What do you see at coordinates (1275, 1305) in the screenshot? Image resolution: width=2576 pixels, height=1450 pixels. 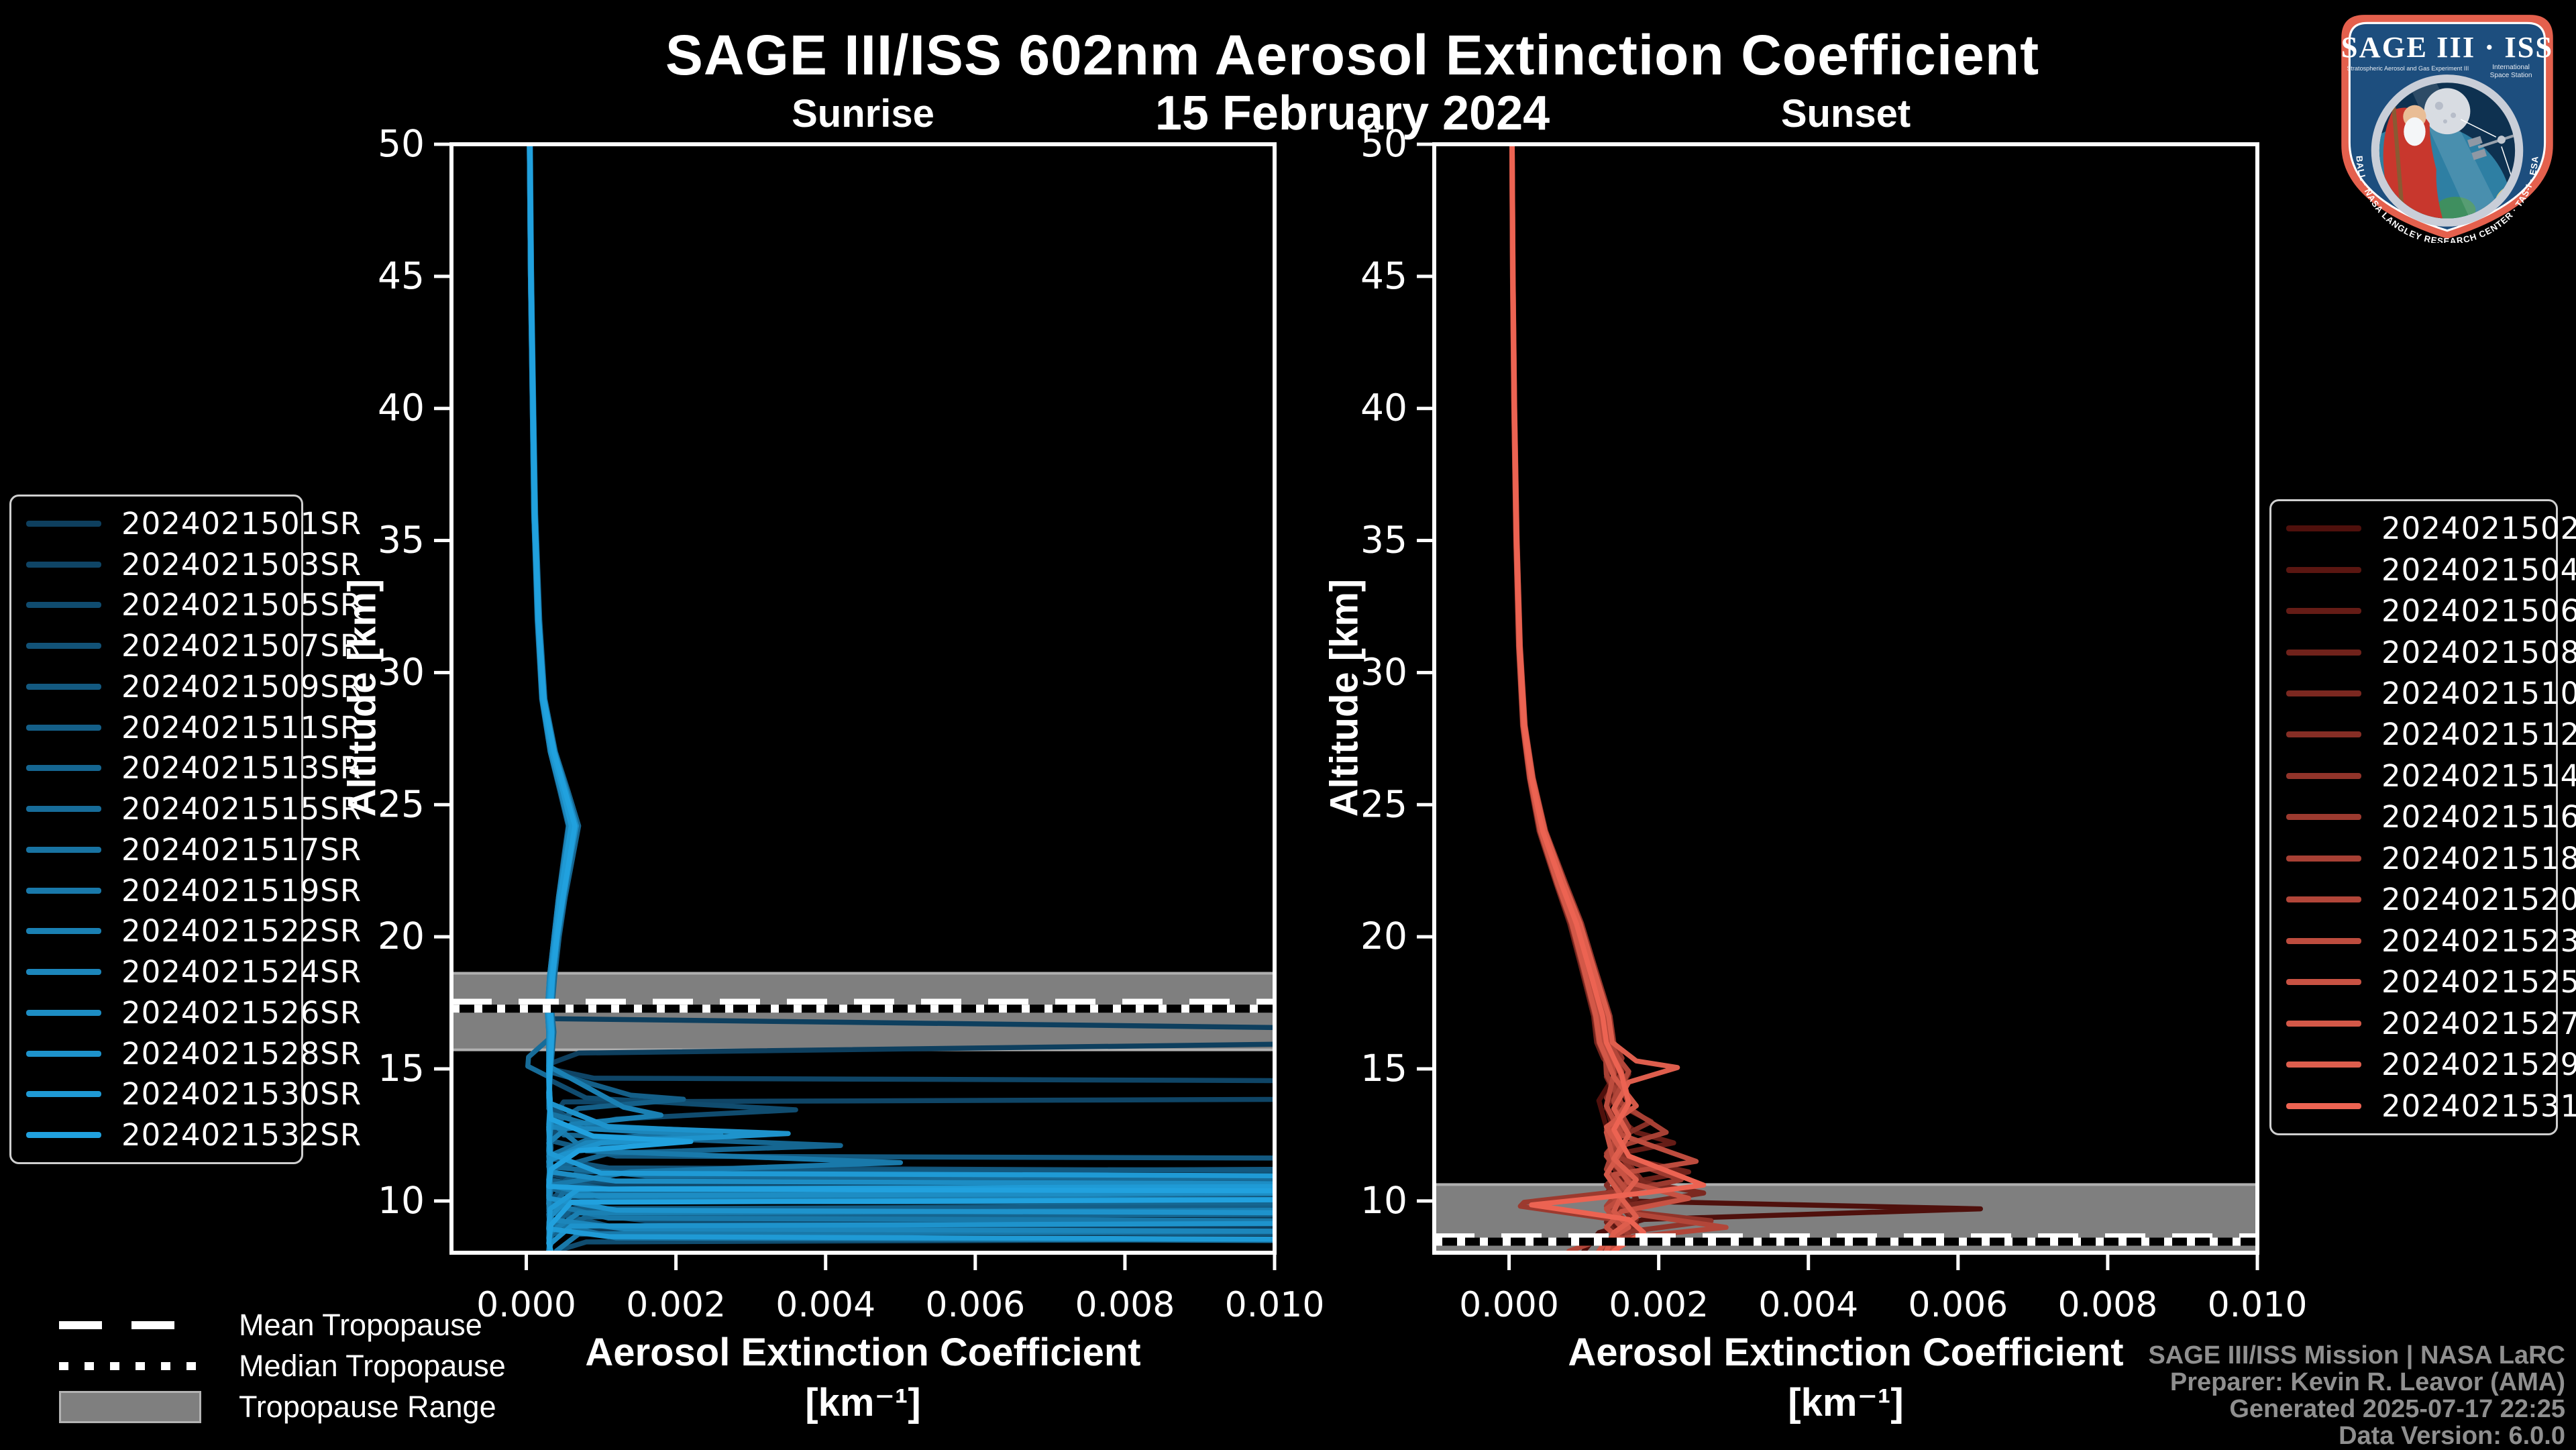 I see `x-tick-label: 0.010` at bounding box center [1275, 1305].